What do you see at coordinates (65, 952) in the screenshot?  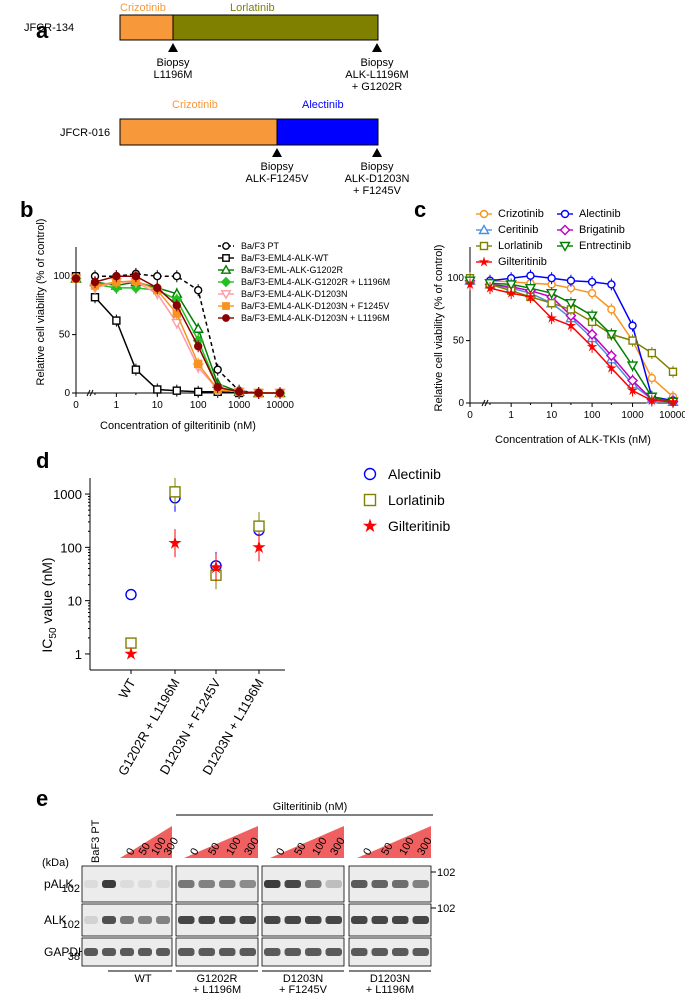 I see `blot-row-label: GAPDH` at bounding box center [65, 952].